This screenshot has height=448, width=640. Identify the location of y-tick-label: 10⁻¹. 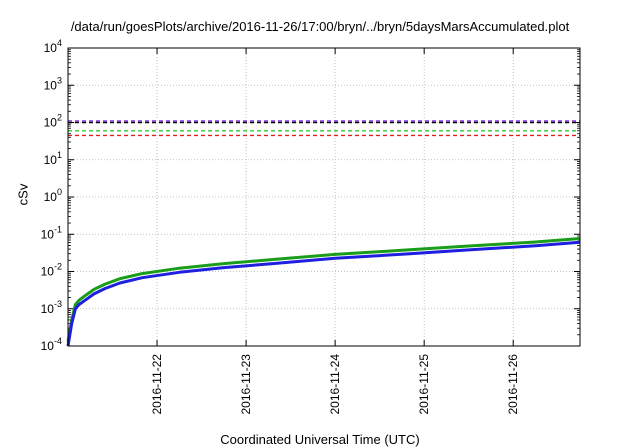
(51, 232).